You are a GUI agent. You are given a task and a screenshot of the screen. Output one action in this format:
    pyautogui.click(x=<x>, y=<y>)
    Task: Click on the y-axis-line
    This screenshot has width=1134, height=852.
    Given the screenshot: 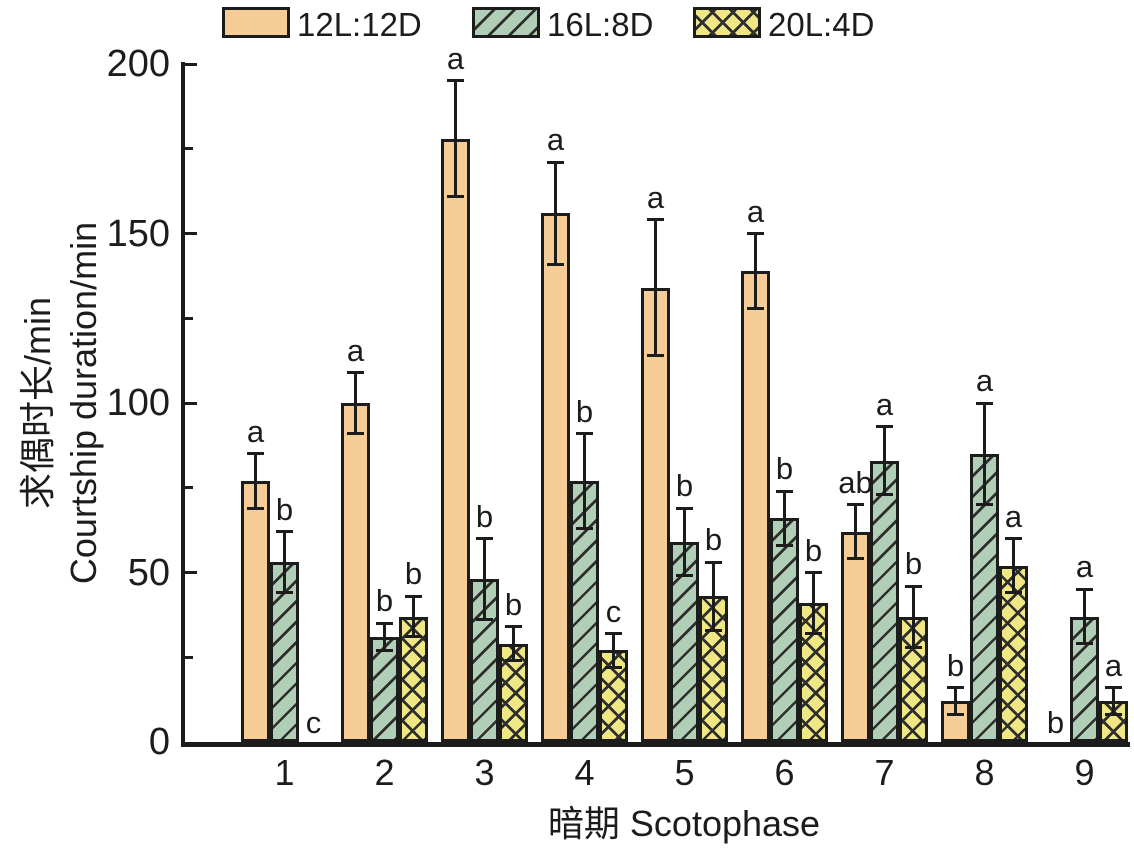 What is the action you would take?
    pyautogui.click(x=183, y=404)
    